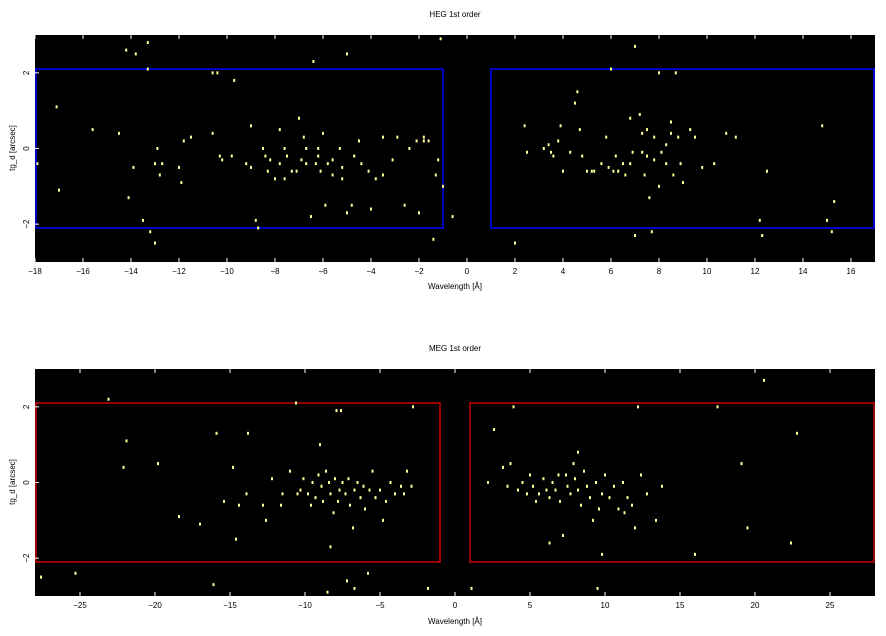  What do you see at coordinates (305, 605) in the screenshot?
I see `meg-x-tick-label: −10` at bounding box center [305, 605].